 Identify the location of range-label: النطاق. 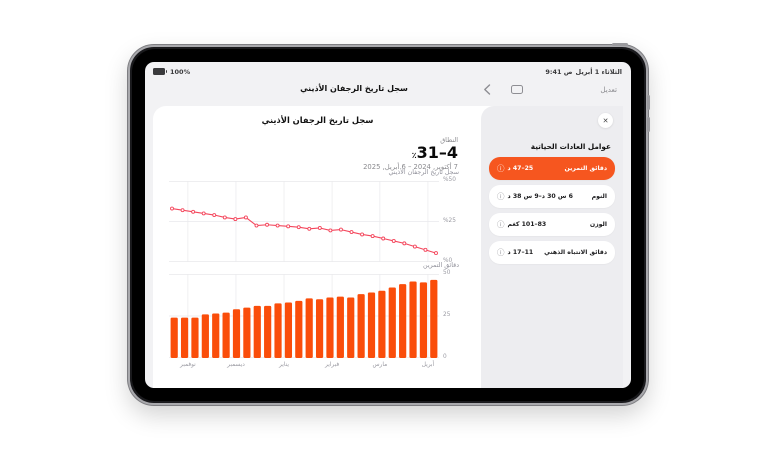
(449, 140).